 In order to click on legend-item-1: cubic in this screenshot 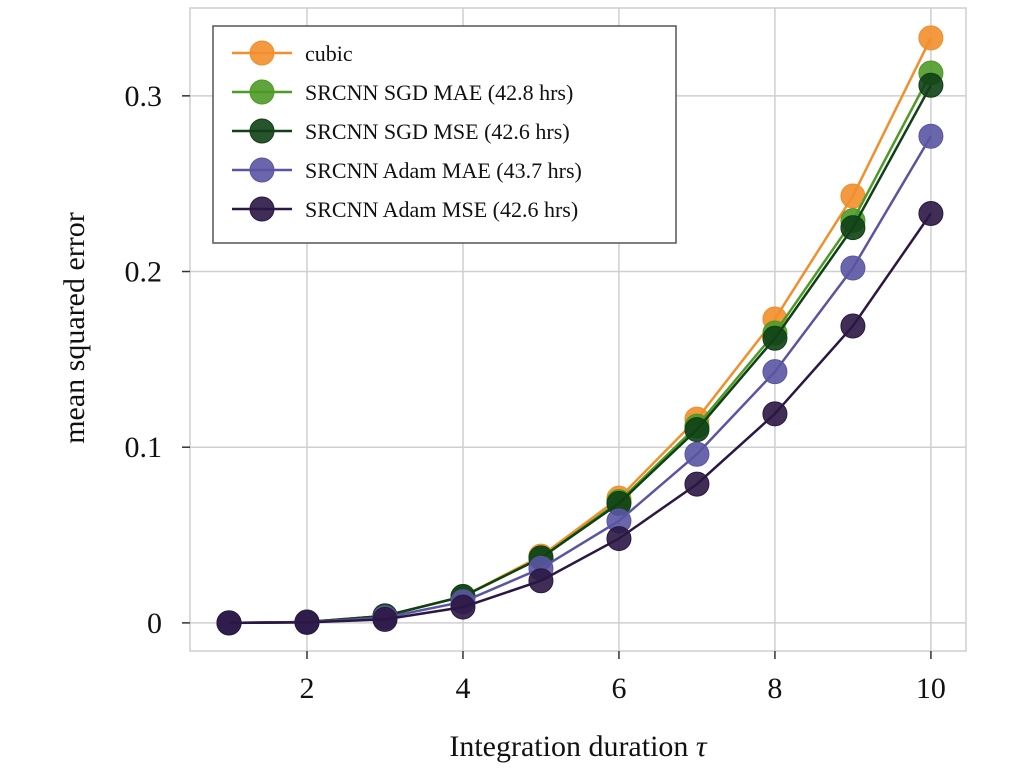, I will do `click(292, 53)`.